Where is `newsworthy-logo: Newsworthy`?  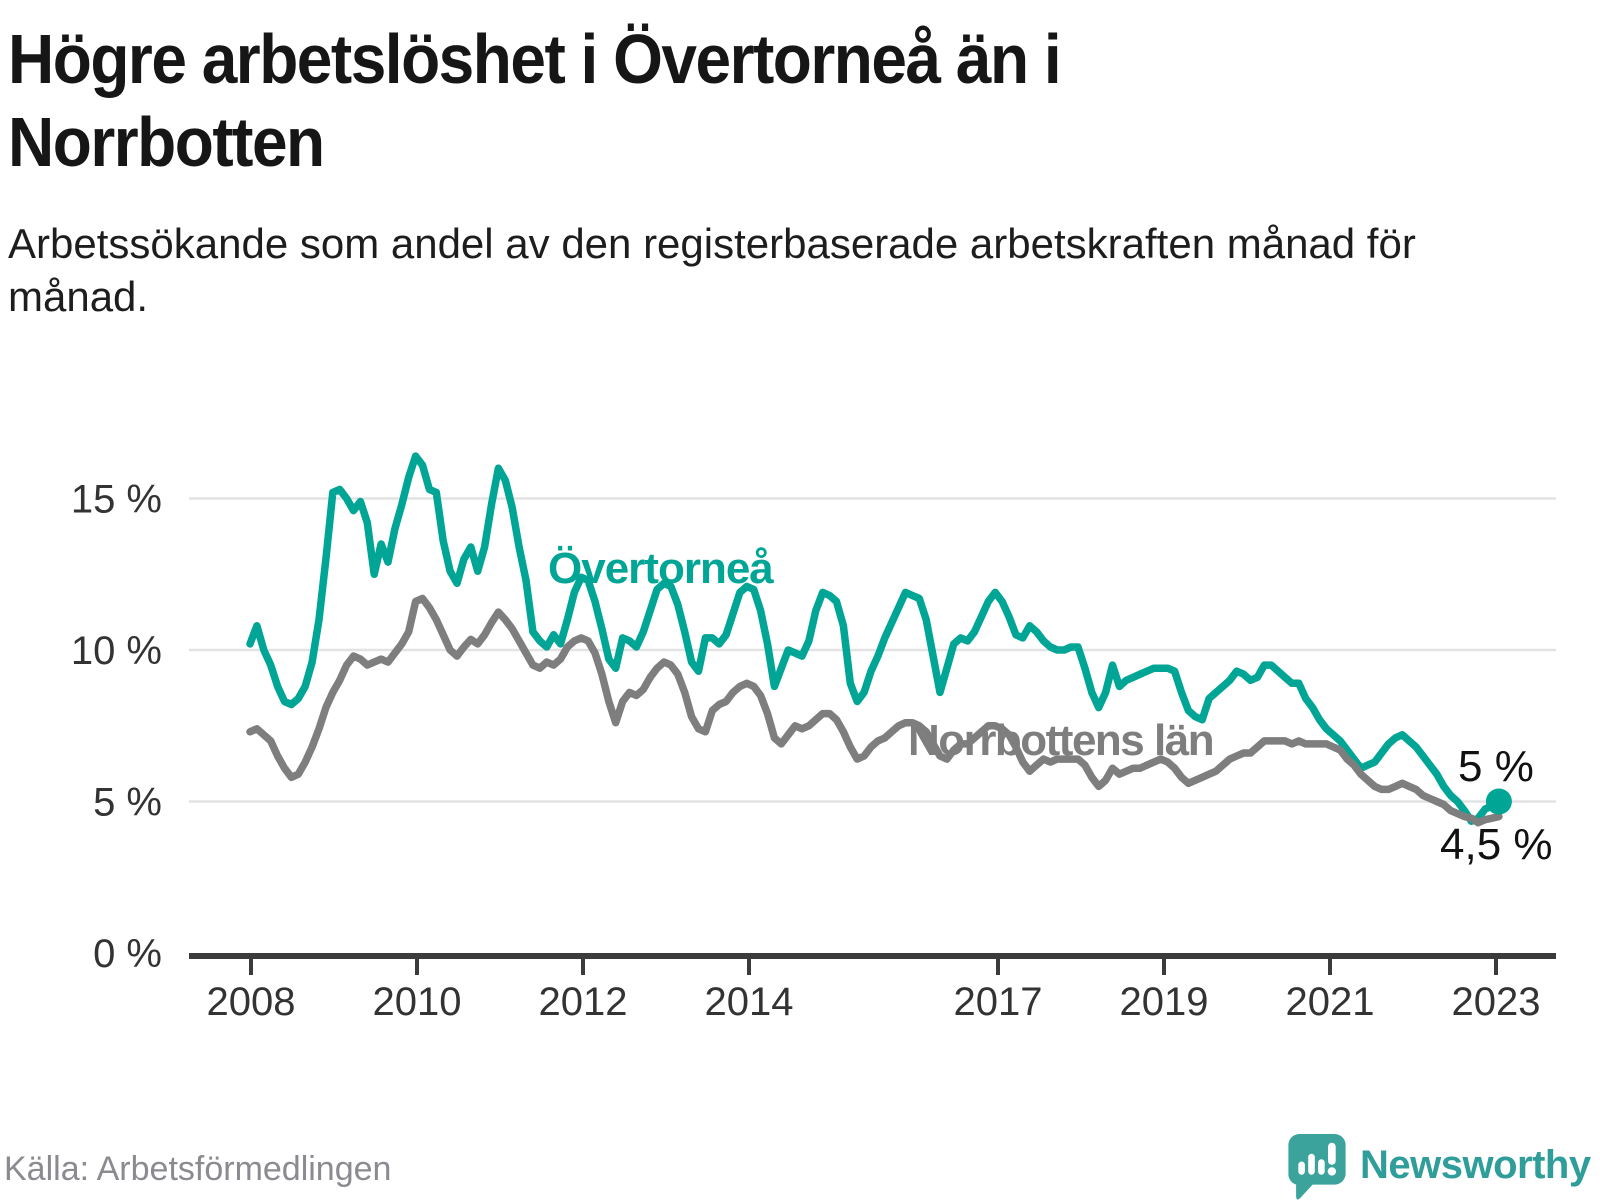 newsworthy-logo: Newsworthy is located at coordinates (1439, 1167).